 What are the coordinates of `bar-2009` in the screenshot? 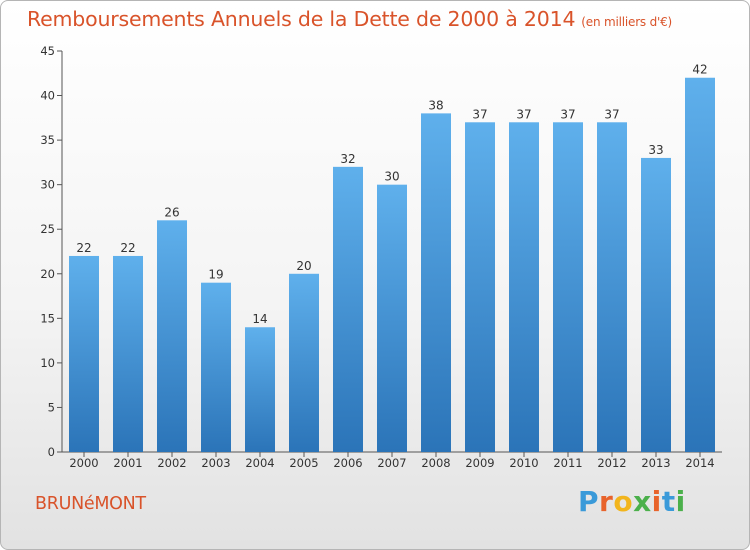 It's located at (480, 287).